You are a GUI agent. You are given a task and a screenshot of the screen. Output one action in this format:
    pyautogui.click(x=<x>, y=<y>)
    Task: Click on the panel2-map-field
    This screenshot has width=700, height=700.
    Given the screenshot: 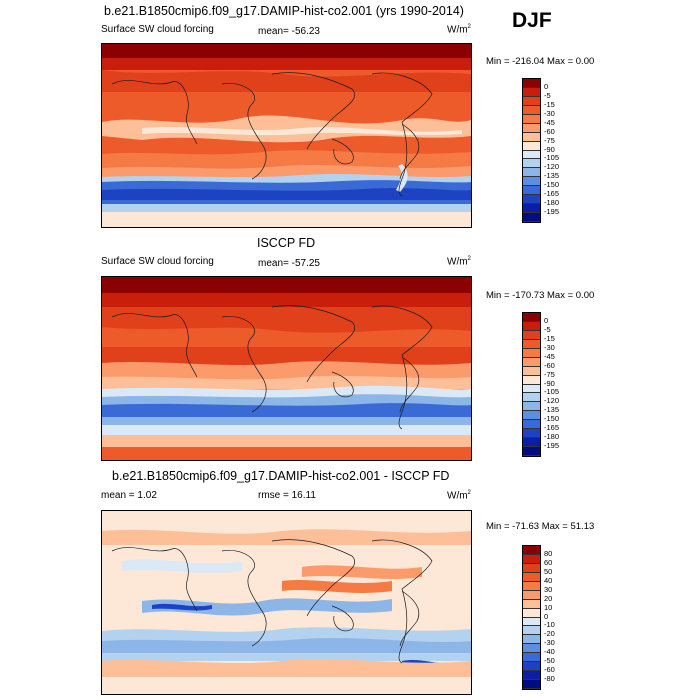 What is the action you would take?
    pyautogui.click(x=286, y=368)
    